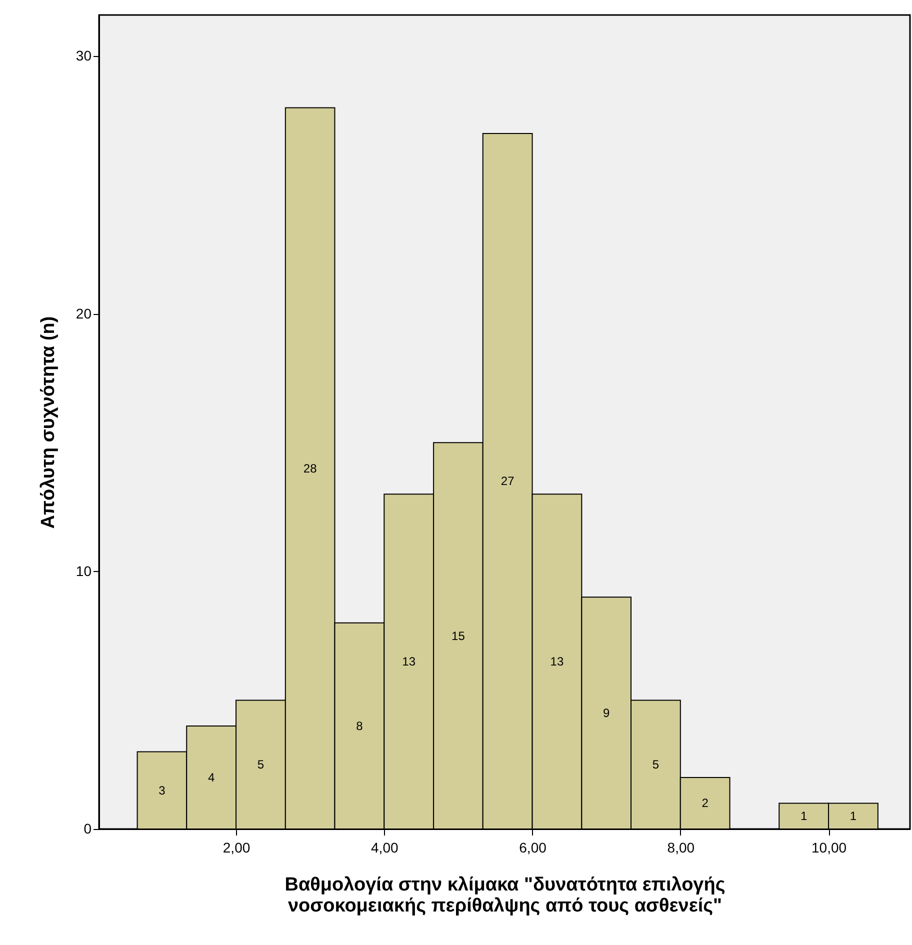 This screenshot has height=945, width=912. What do you see at coordinates (606, 713) in the screenshot?
I see `data-label: 9` at bounding box center [606, 713].